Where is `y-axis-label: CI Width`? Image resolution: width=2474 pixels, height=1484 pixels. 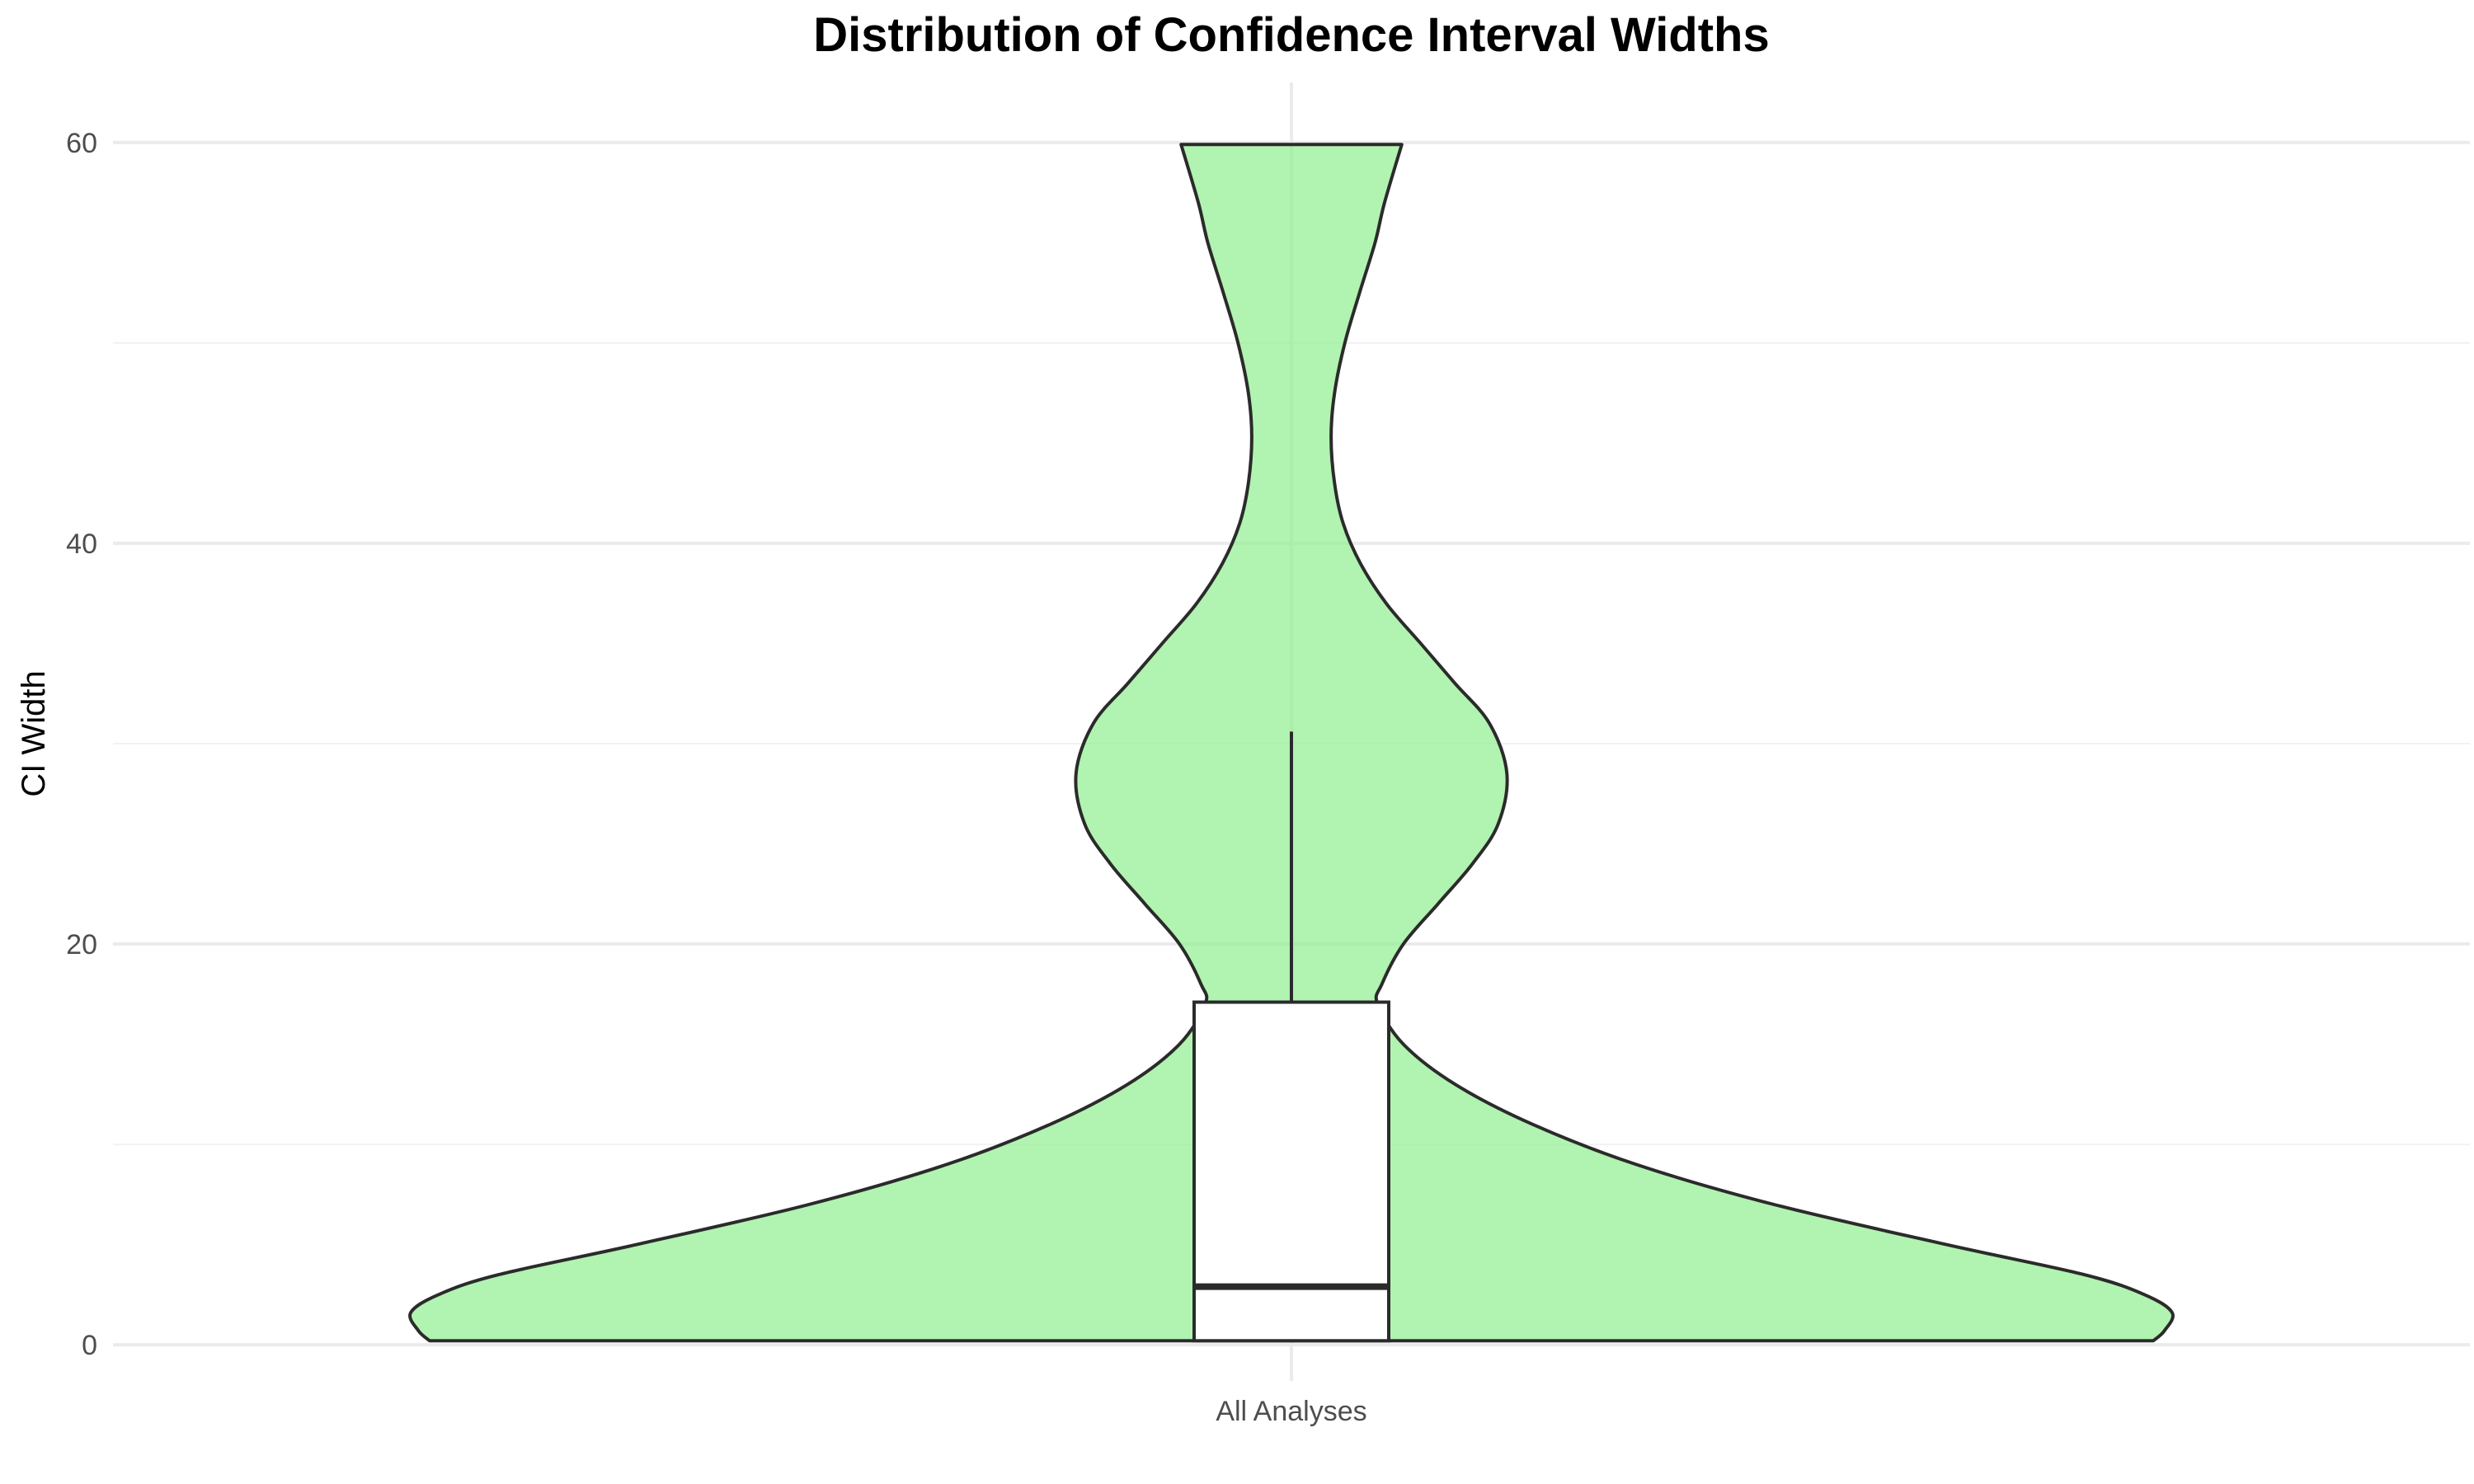 y-axis-label: CI Width is located at coordinates (34, 733).